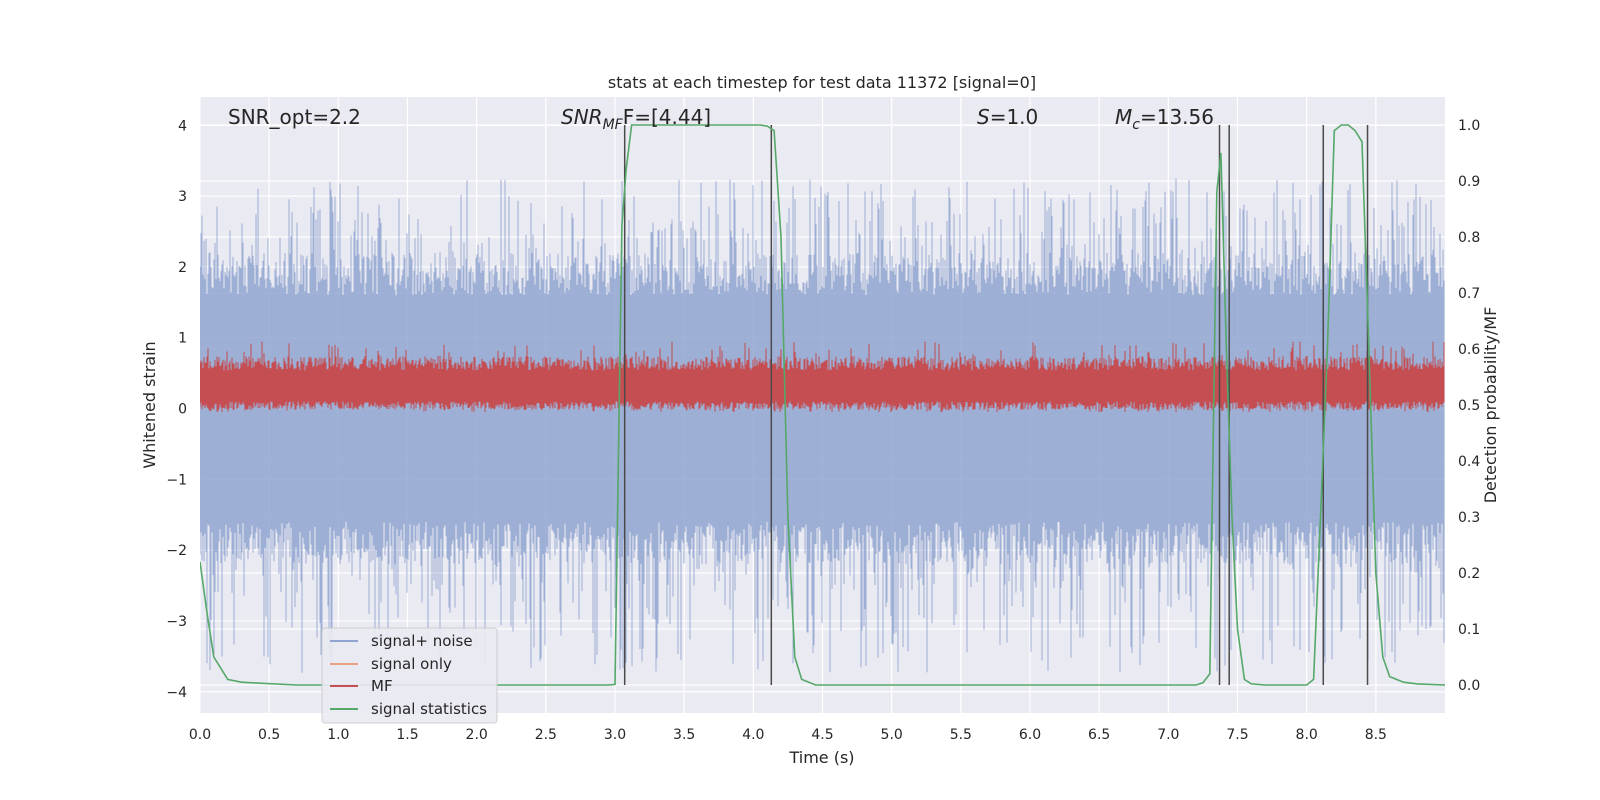 The width and height of the screenshot is (1600, 800). Describe the element at coordinates (182, 339) in the screenshot. I see `y-left-tick-label: 1` at that location.